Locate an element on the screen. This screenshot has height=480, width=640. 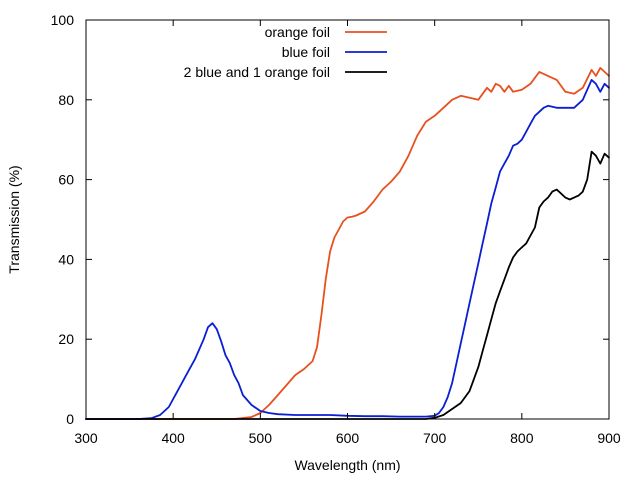
y-tick-label: 40 is located at coordinates (66, 259).